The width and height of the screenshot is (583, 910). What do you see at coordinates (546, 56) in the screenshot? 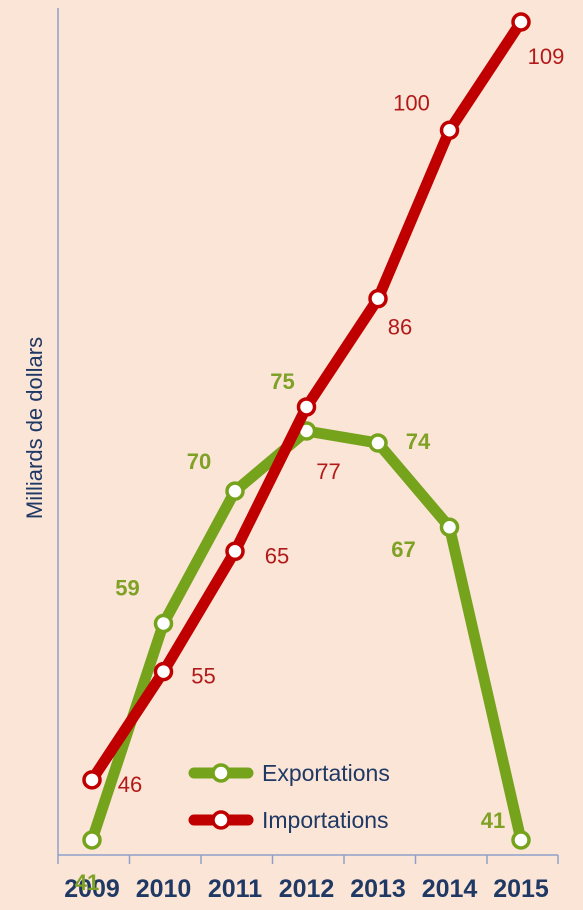
I see `data-label: 109` at bounding box center [546, 56].